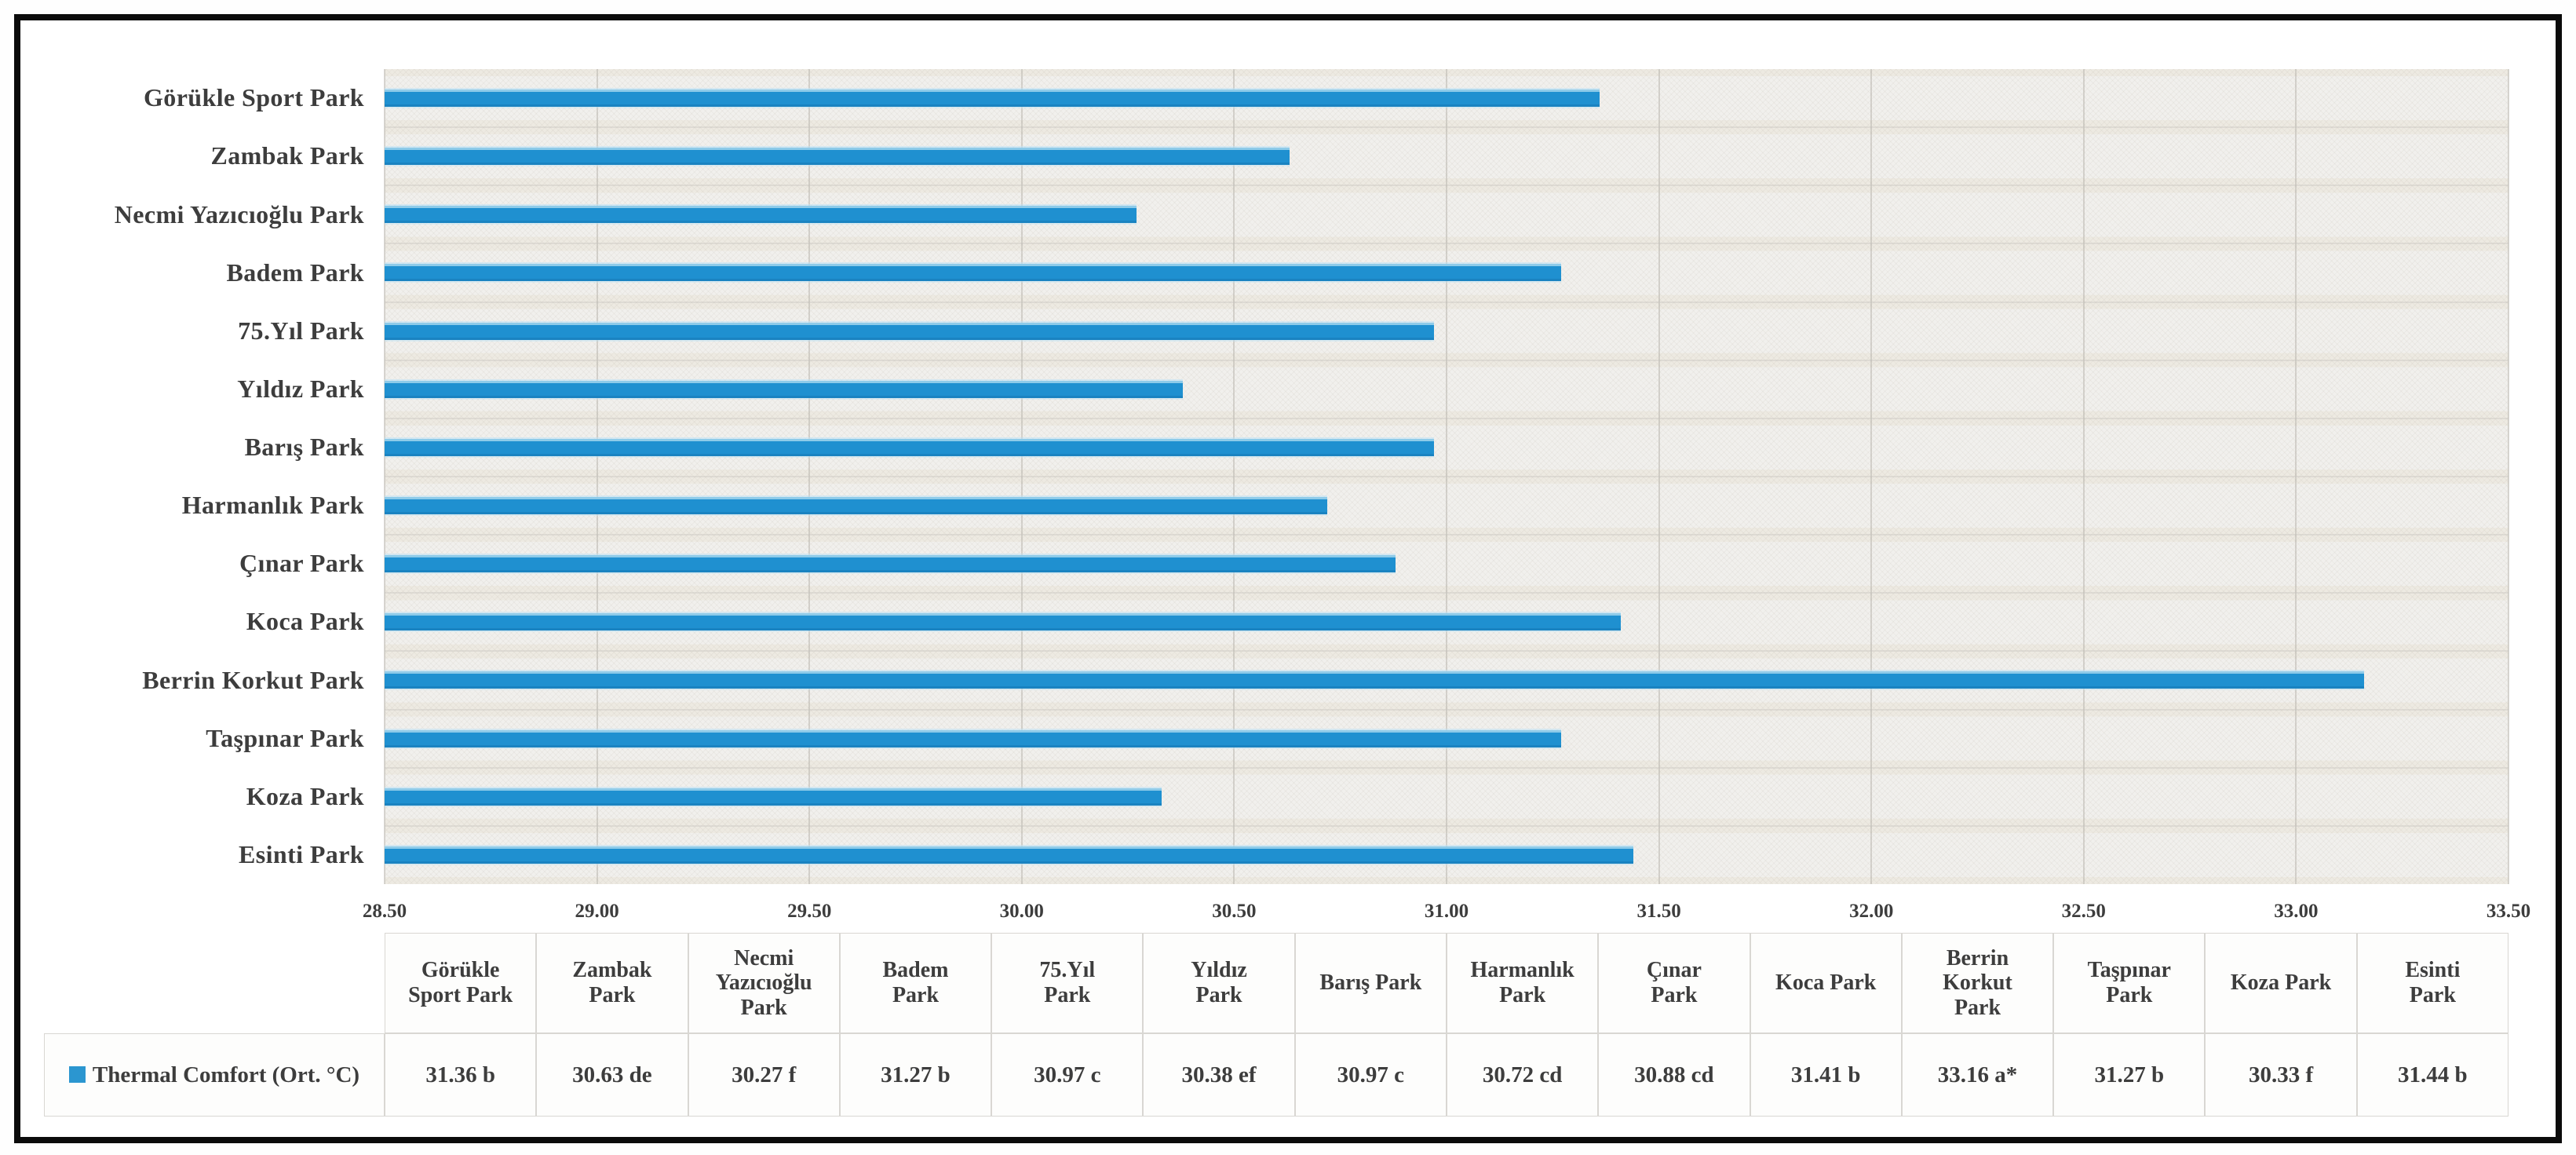  I want to click on category-label: Koca Park, so click(305, 621).